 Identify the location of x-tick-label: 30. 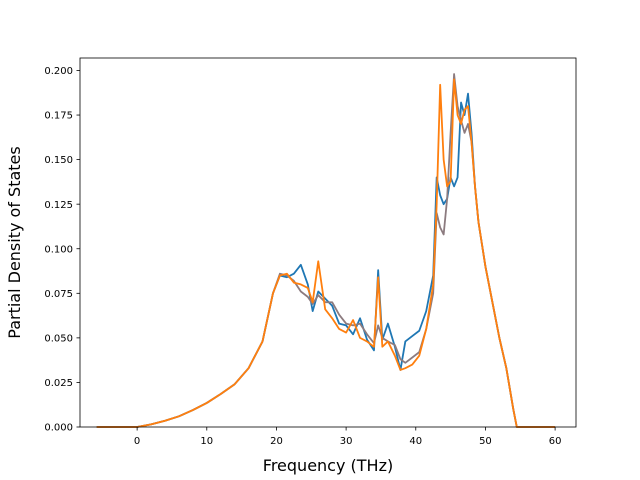
(346, 441).